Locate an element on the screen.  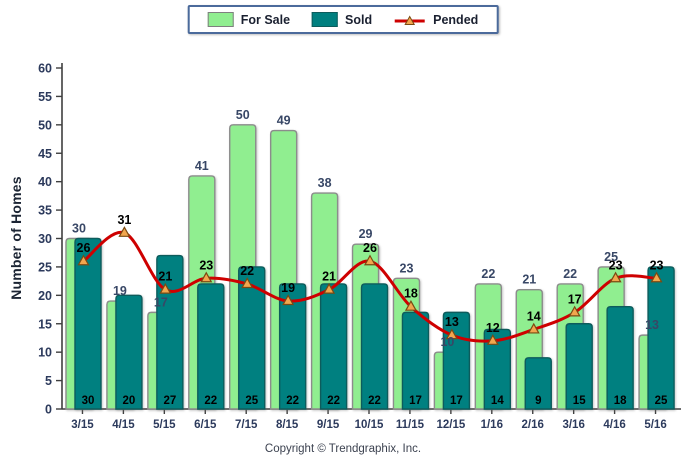
x-tick-label: 12/15 is located at coordinates (450, 425).